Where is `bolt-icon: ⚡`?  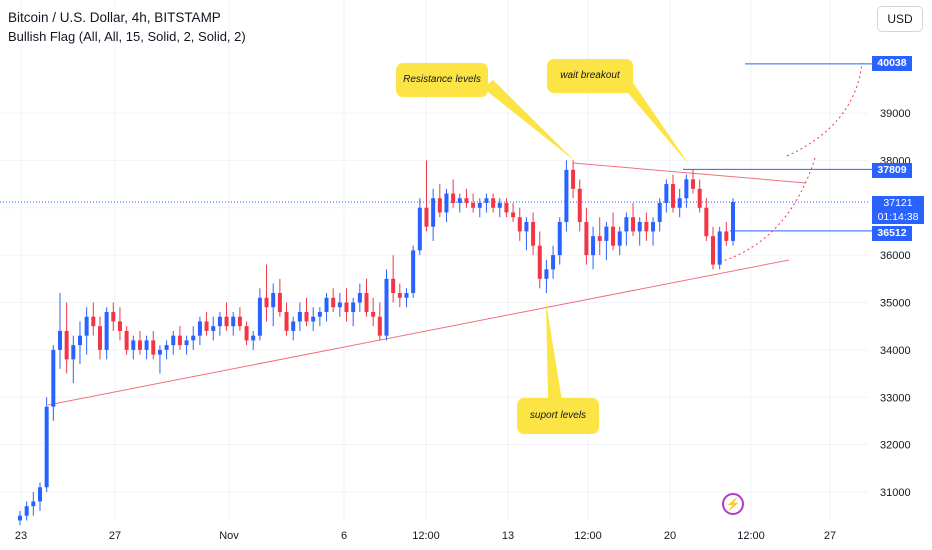 bolt-icon: ⚡ is located at coordinates (733, 504).